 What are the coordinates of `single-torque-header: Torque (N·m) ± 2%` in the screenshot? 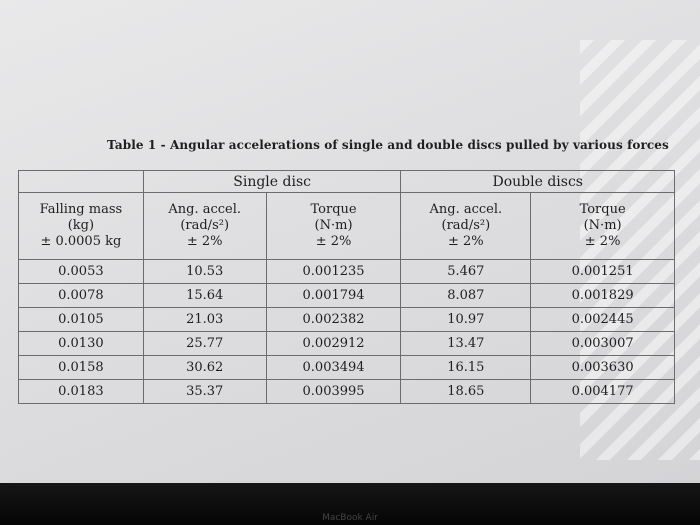 It's located at (333, 226).